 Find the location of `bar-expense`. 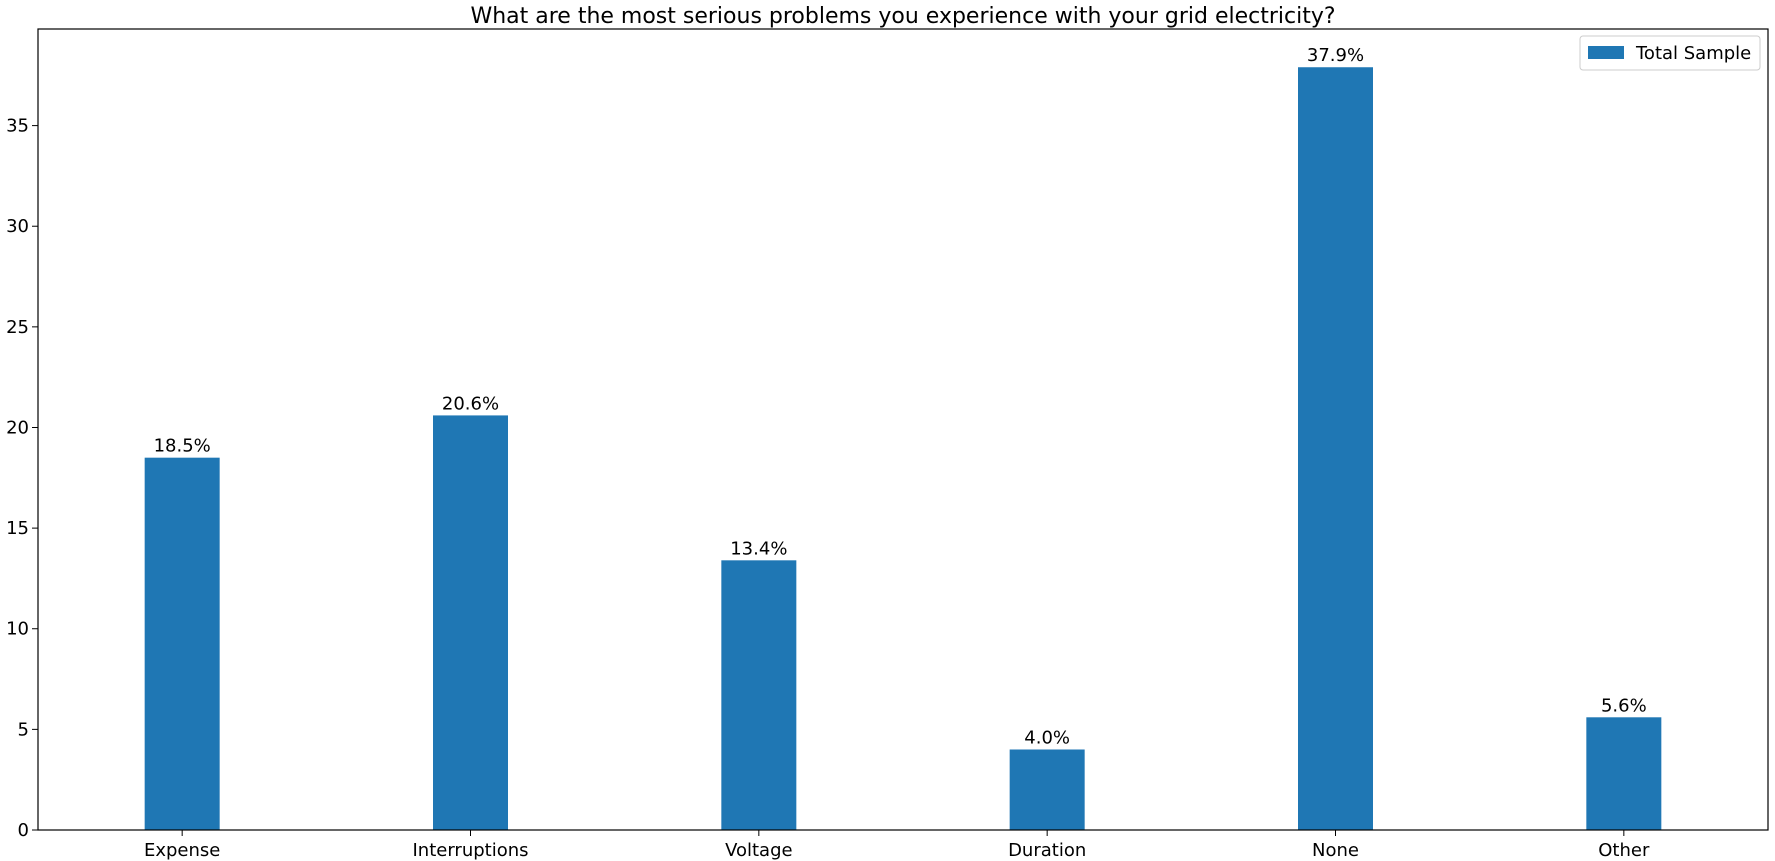

bar-expense is located at coordinates (182, 643).